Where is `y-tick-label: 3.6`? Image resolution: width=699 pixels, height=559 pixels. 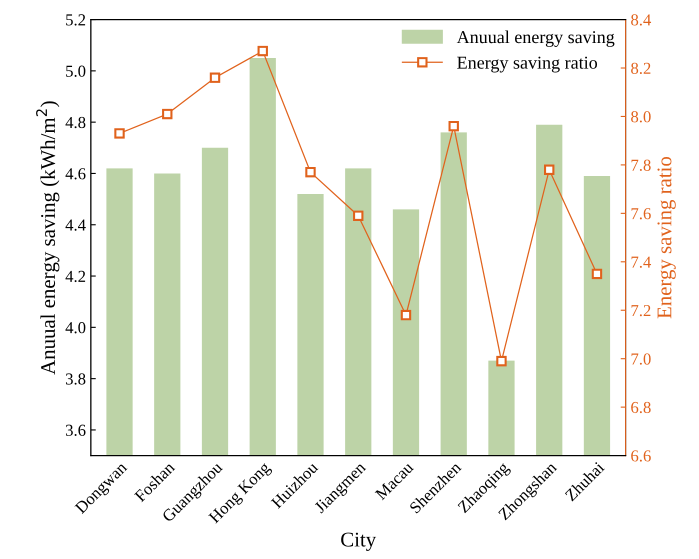
y-tick-label: 3.6 is located at coordinates (76, 430).